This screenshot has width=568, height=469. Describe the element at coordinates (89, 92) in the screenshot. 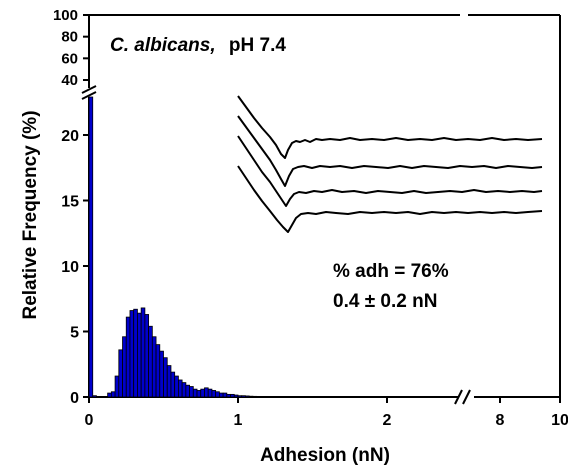

I see `y-axis-break-marks` at that location.